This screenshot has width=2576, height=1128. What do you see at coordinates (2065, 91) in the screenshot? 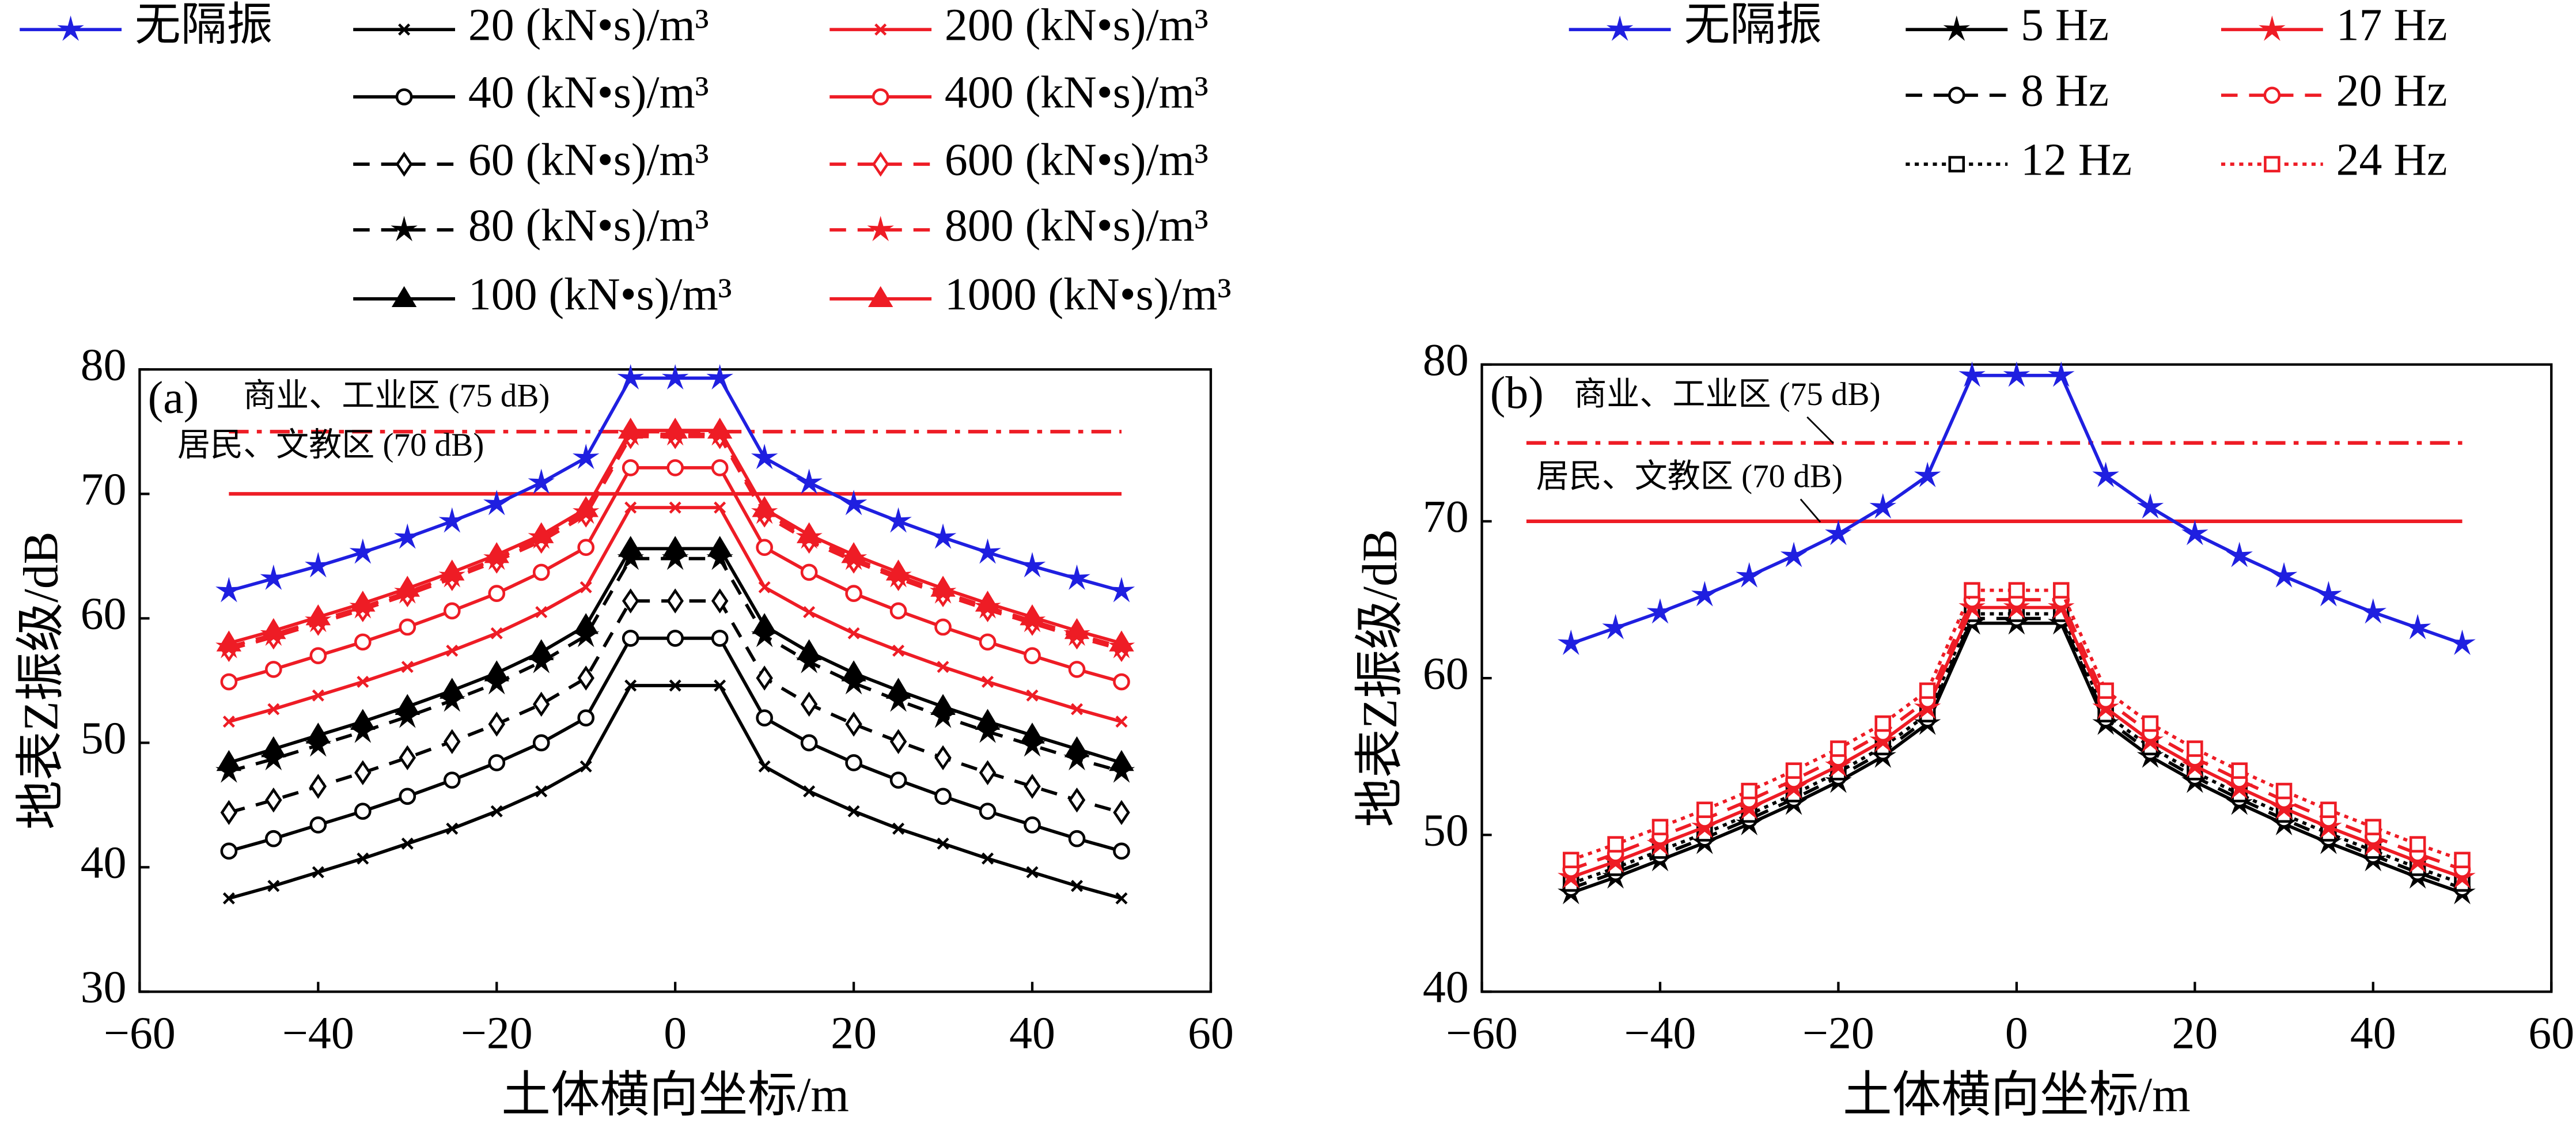
I see `legend-label: 8 Hz` at bounding box center [2065, 91].